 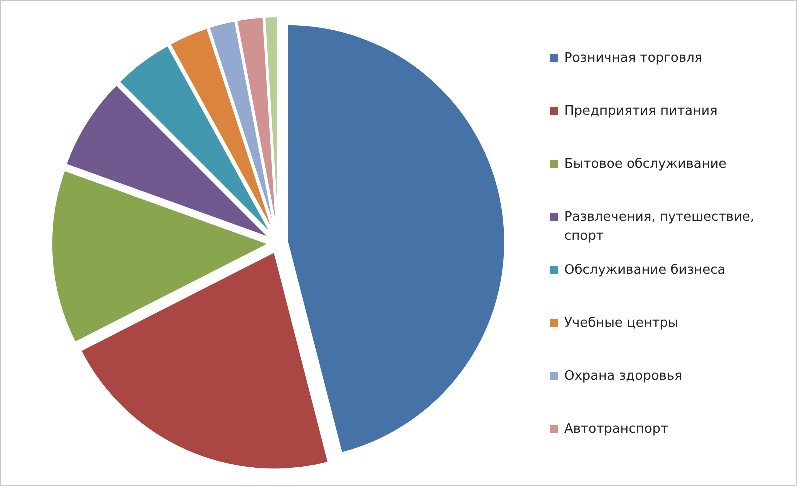 I want to click on legend-label: Учебные центры, so click(x=621, y=323).